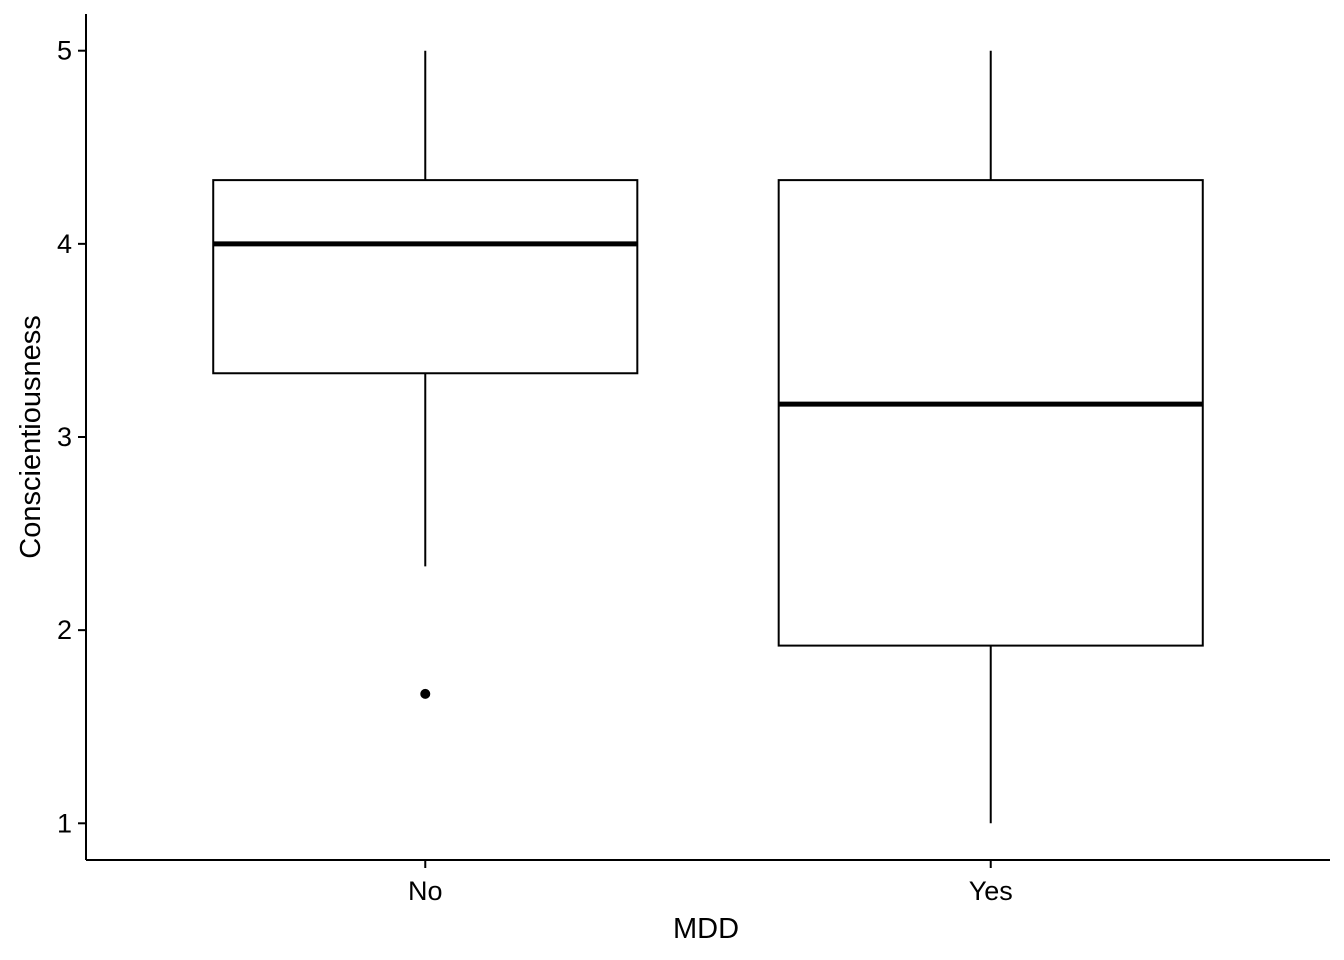 The image size is (1344, 960). I want to click on y-axis-title: Conscientiousness, so click(31, 436).